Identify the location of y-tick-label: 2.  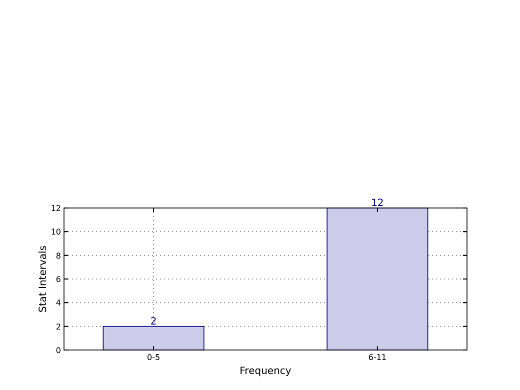
(58, 327).